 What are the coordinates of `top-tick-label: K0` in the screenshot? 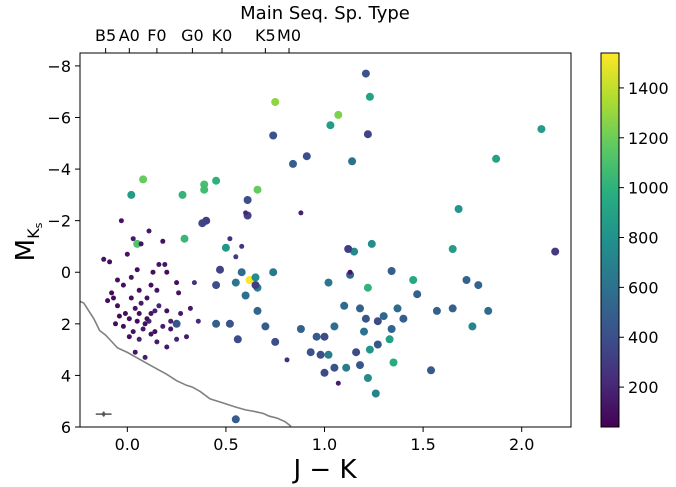 It's located at (222, 35).